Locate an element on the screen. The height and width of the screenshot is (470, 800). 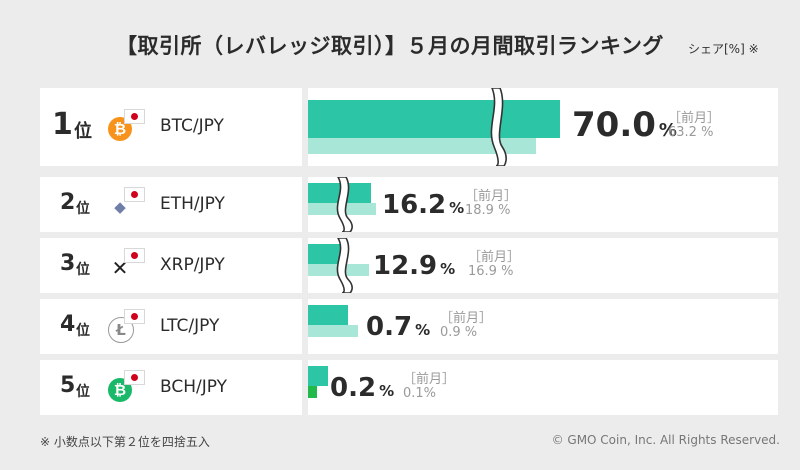
rank-number: 3 is located at coordinates (68, 263).